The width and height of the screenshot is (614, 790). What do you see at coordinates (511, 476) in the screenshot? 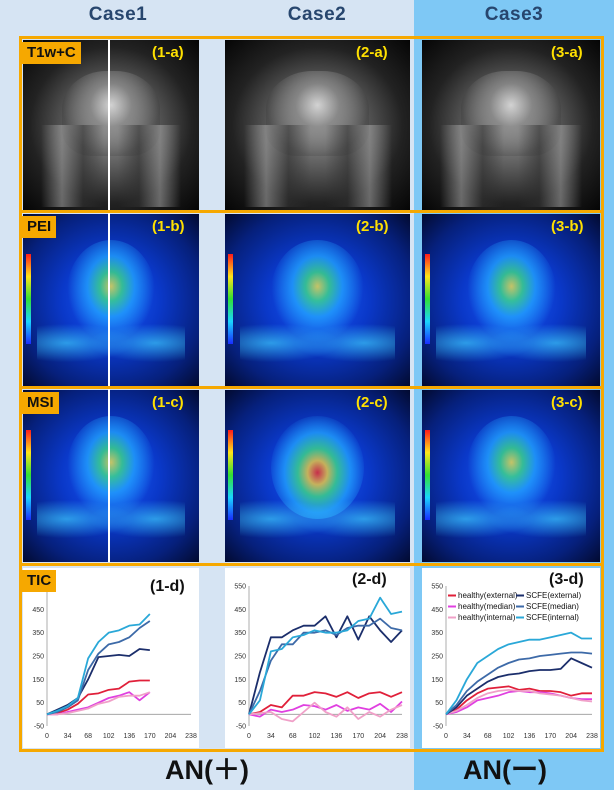
I see `image-3c` at bounding box center [511, 476].